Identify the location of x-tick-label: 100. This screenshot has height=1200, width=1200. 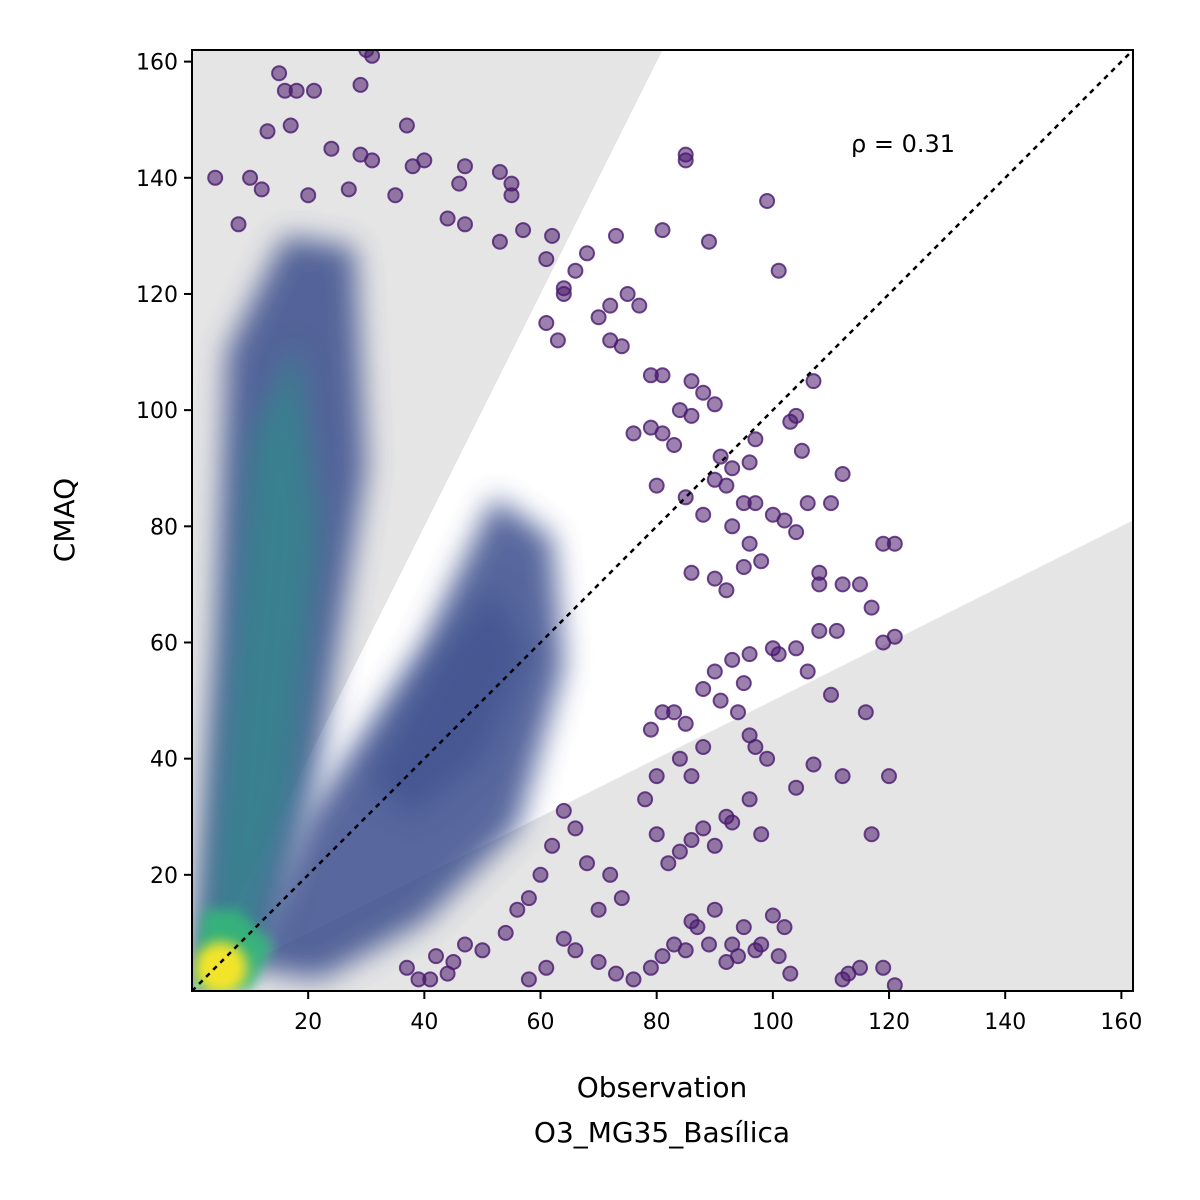
(773, 1022).